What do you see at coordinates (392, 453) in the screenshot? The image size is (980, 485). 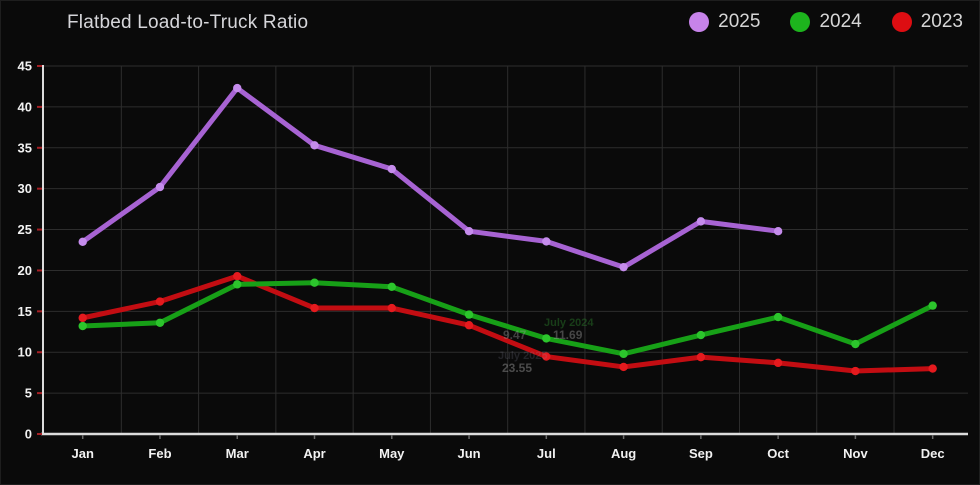 I see `x-tick-label: May` at bounding box center [392, 453].